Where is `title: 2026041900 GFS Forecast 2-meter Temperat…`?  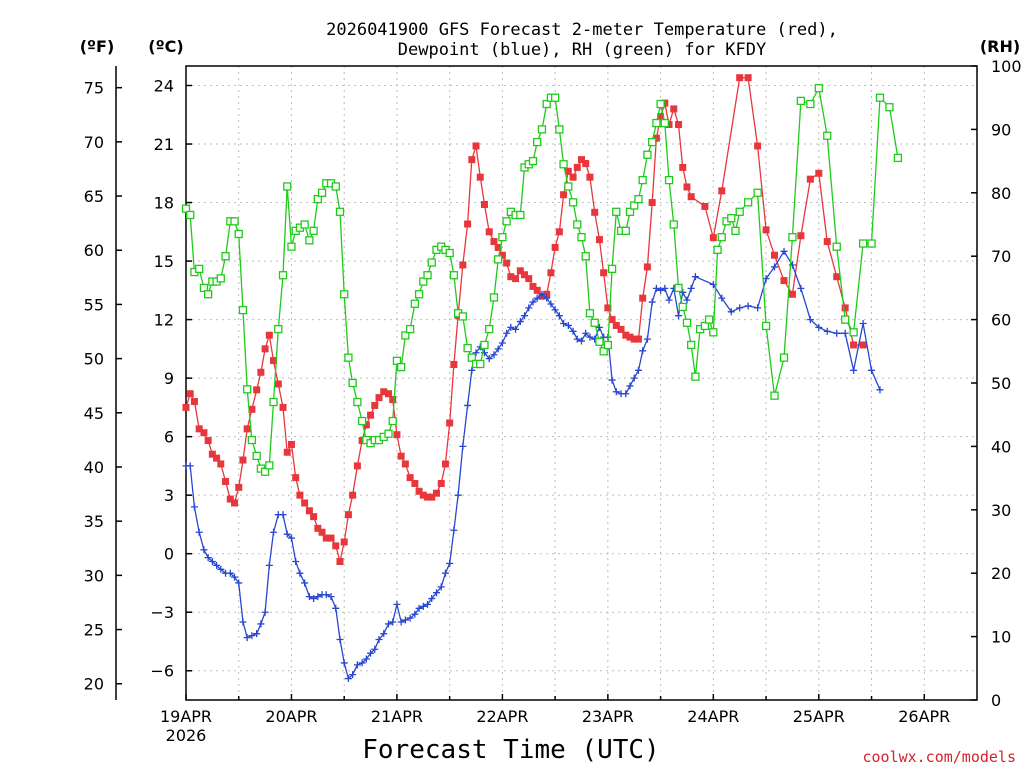 title: 2026041900 GFS Forecast 2-meter Temperat… is located at coordinates (582, 40).